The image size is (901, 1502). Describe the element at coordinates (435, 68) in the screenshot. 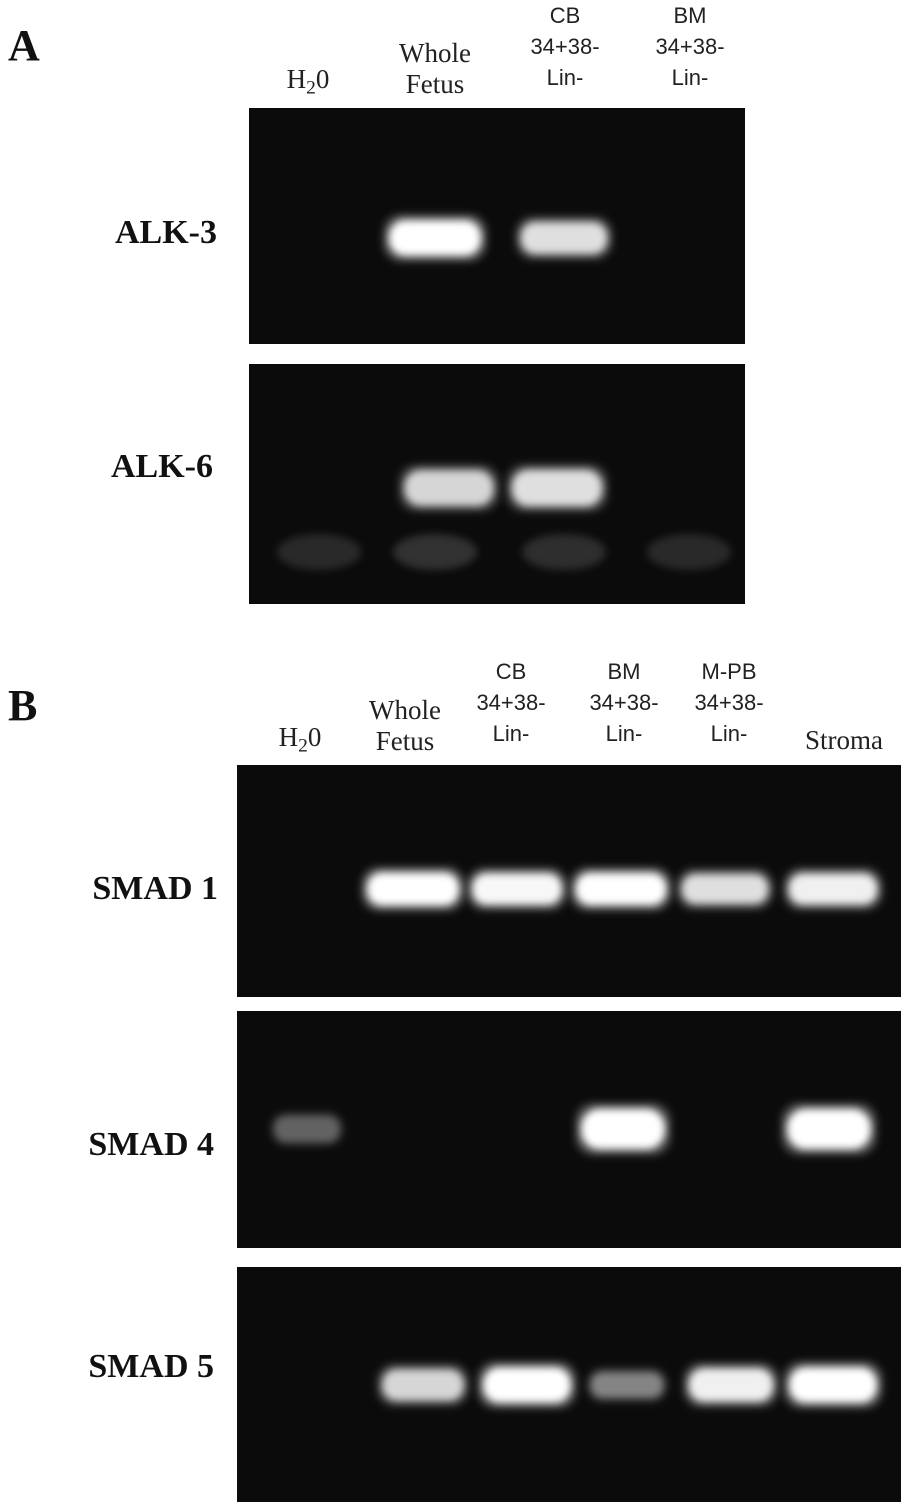

I see `panel-a-lane-2-header: Whole Fetus` at that location.